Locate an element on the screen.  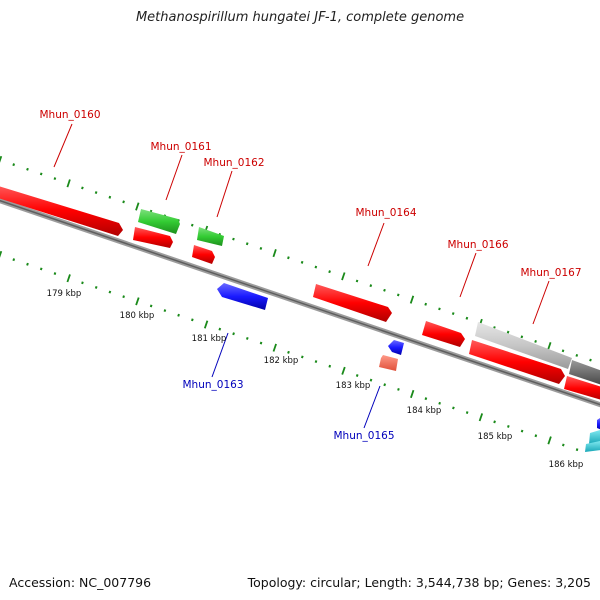
scale-label: 184 kbp is located at coordinates (424, 411).